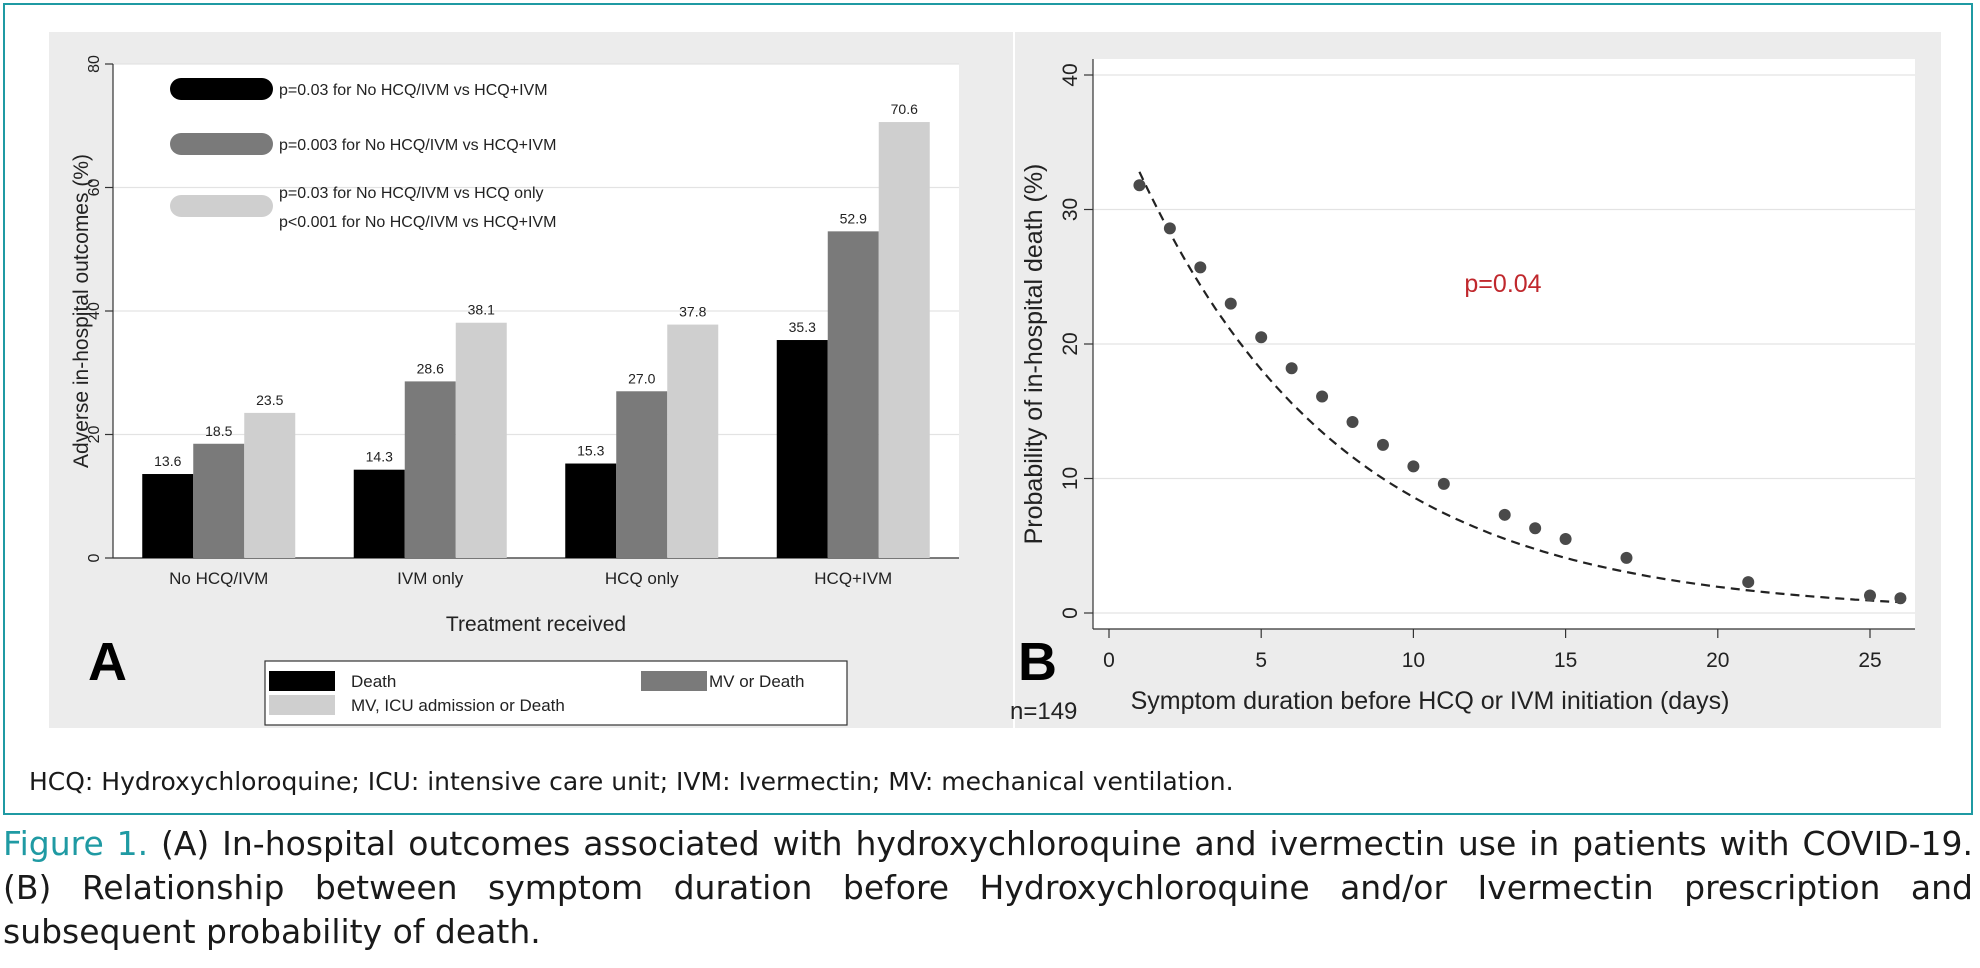 This screenshot has height=968, width=1980. I want to click on panel-a-label: A, so click(107, 662).